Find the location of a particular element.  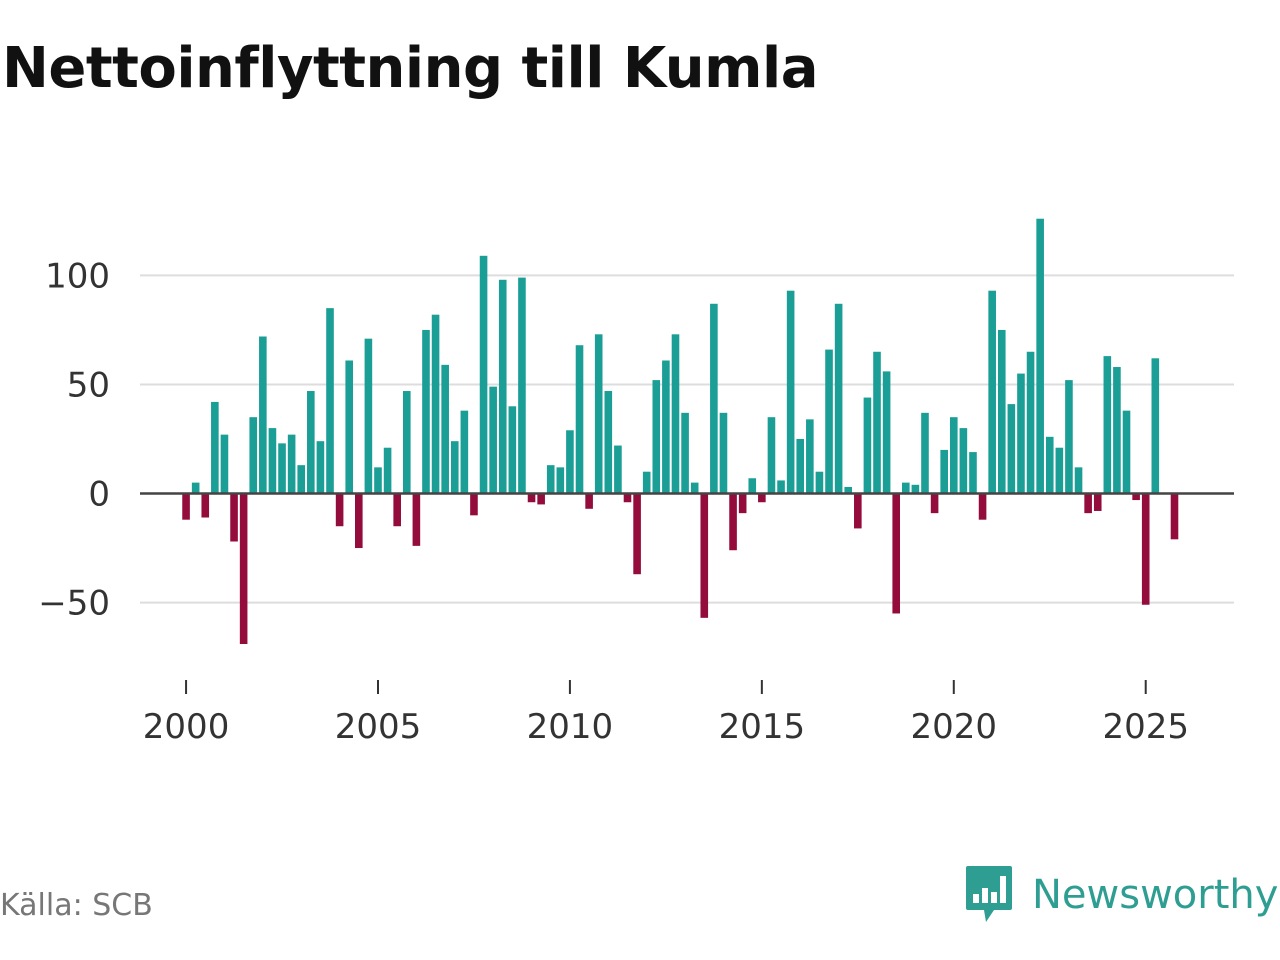

brand-logo: Newsworthy is located at coordinates (1121, 895).